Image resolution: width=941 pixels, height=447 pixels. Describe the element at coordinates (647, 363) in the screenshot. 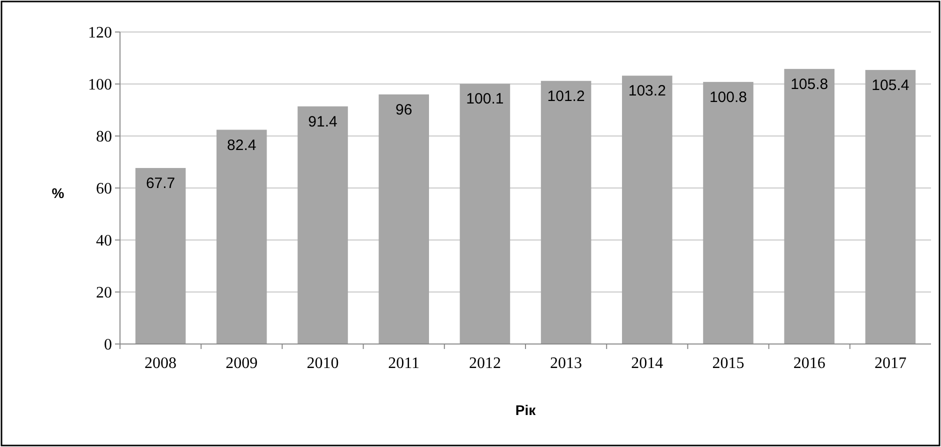

I see `x-tick-label: 2014` at that location.